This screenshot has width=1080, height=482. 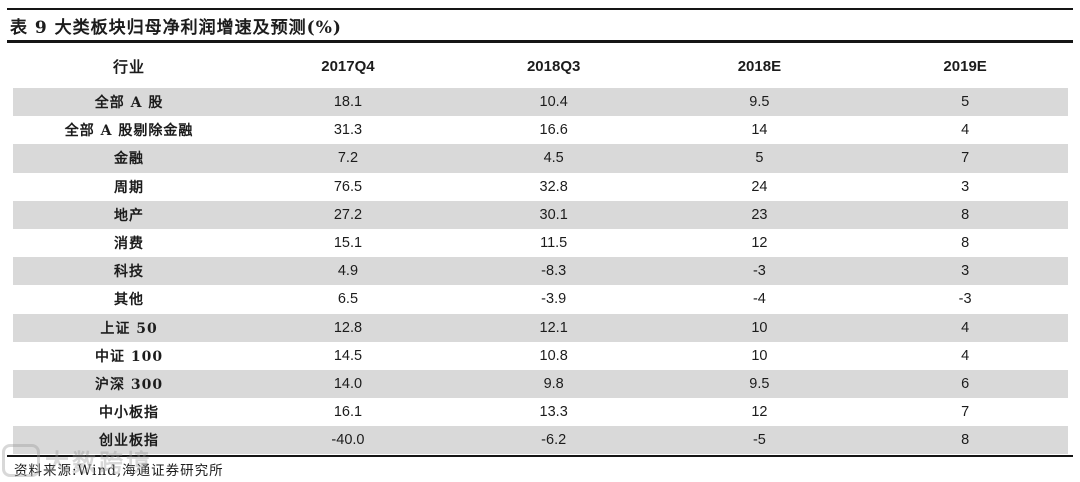 I want to click on table-row: 全部 A 股剔除金融 31.3 16.6 14 4, so click(x=540, y=130).